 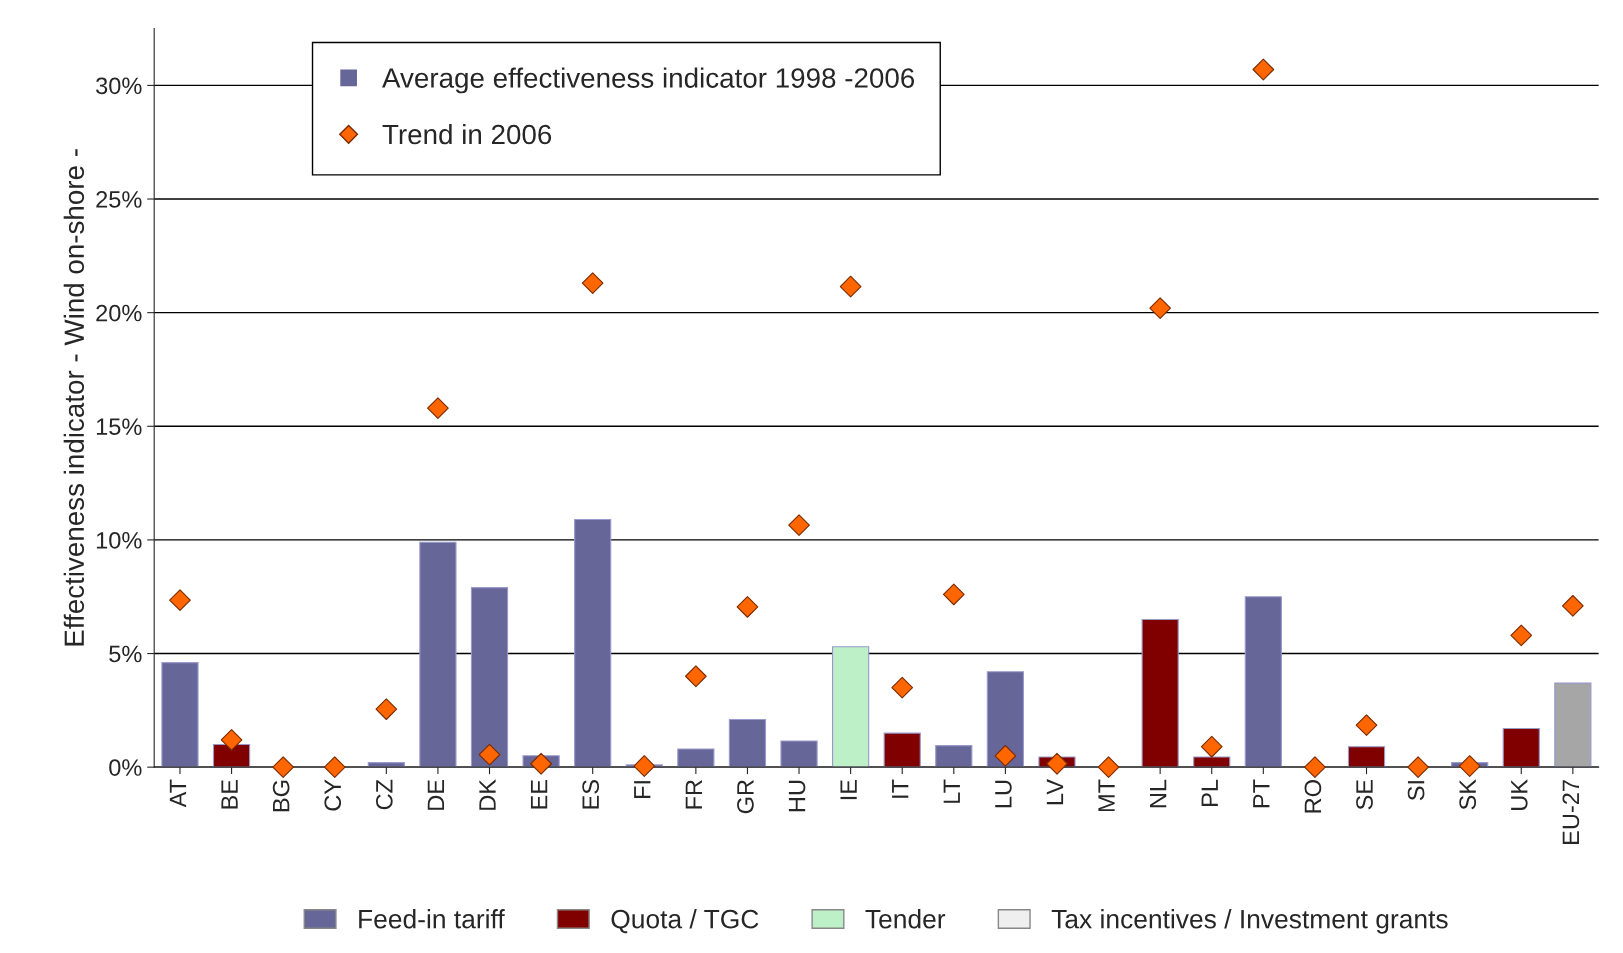 I want to click on x-tick-label: BE, so click(x=229, y=794).